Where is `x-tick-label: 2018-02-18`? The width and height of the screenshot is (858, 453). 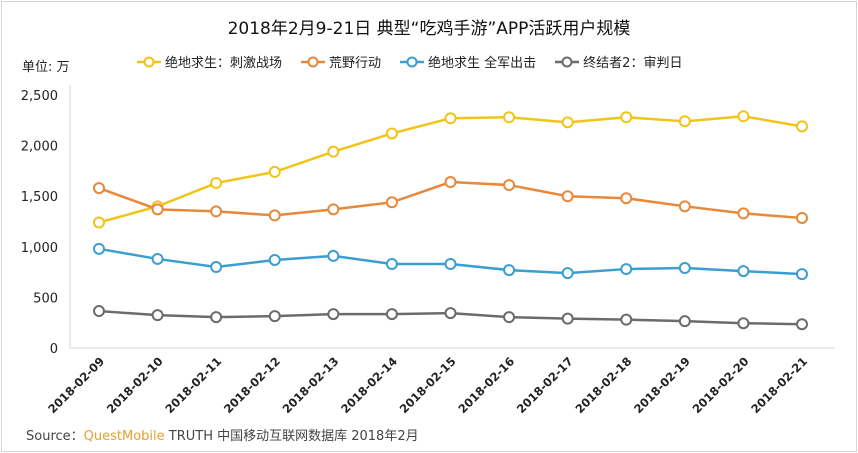 x-tick-label: 2018-02-18 is located at coordinates (603, 385).